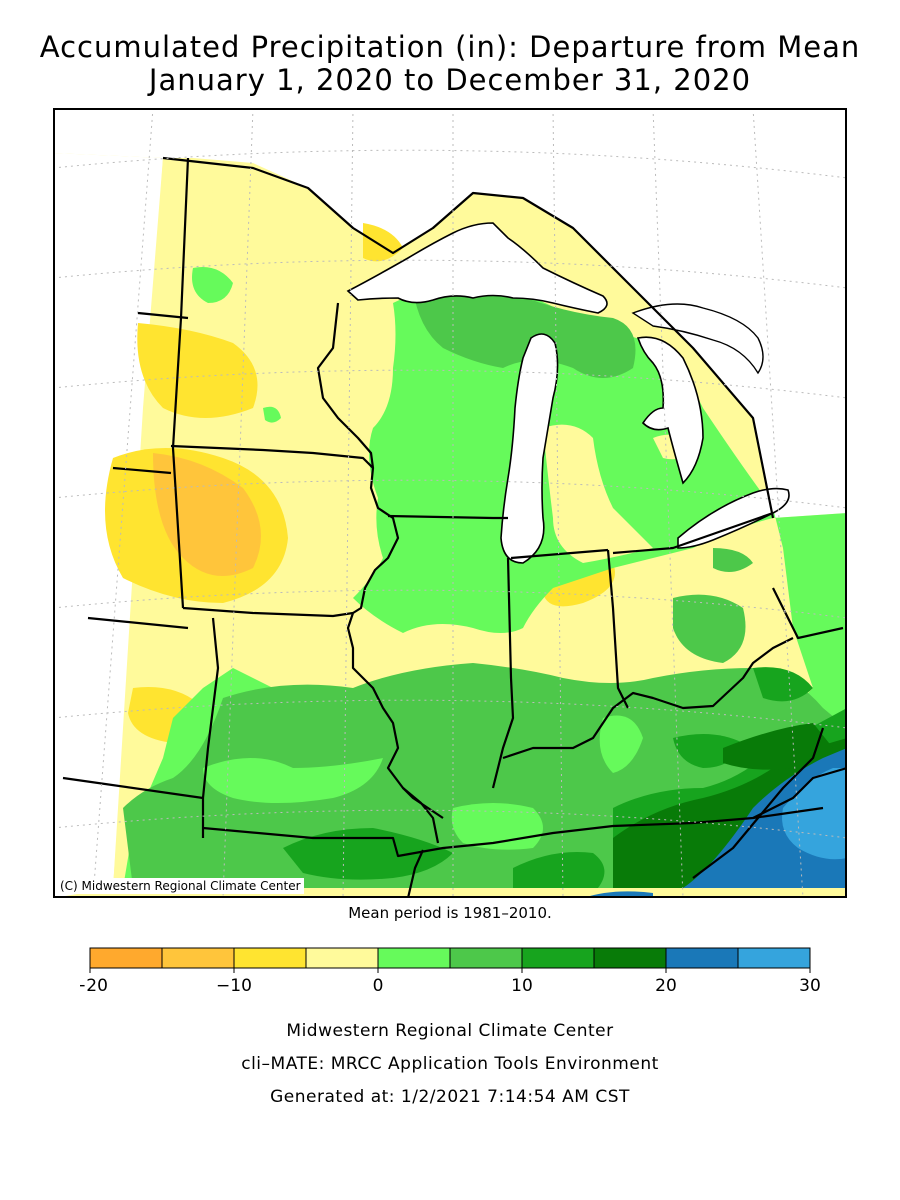 Image resolution: width=900 pixels, height=1200 pixels. Describe the element at coordinates (94, 986) in the screenshot. I see `legend-tick-label-0: −20` at that location.